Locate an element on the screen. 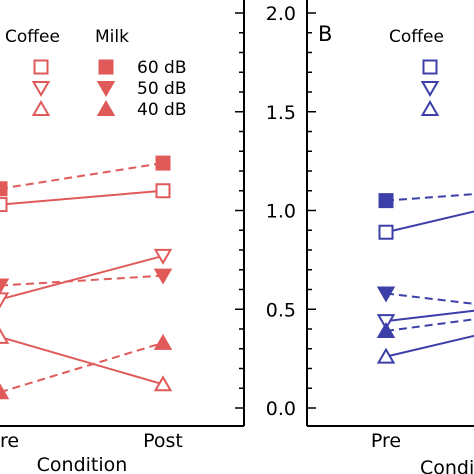 Image resolution: width=474 pixels, height=474 pixels. panel-a-series-4-point-post is located at coordinates (163, 383).